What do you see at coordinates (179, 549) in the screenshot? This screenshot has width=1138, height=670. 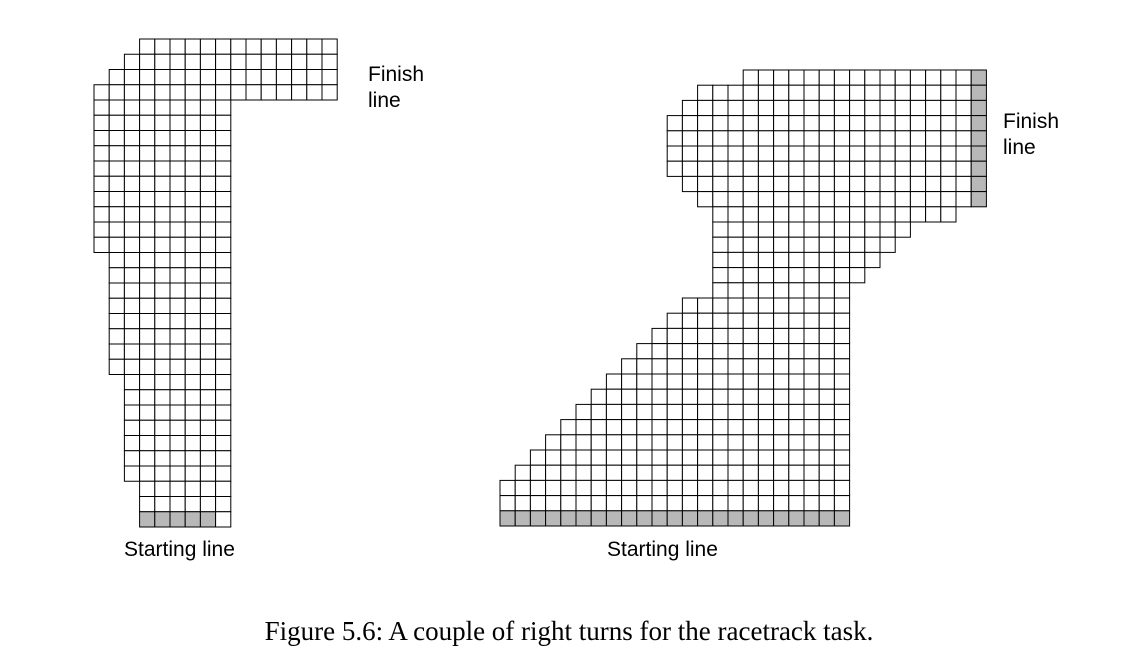 I see `left-starting-line-label: Starting line` at bounding box center [179, 549].